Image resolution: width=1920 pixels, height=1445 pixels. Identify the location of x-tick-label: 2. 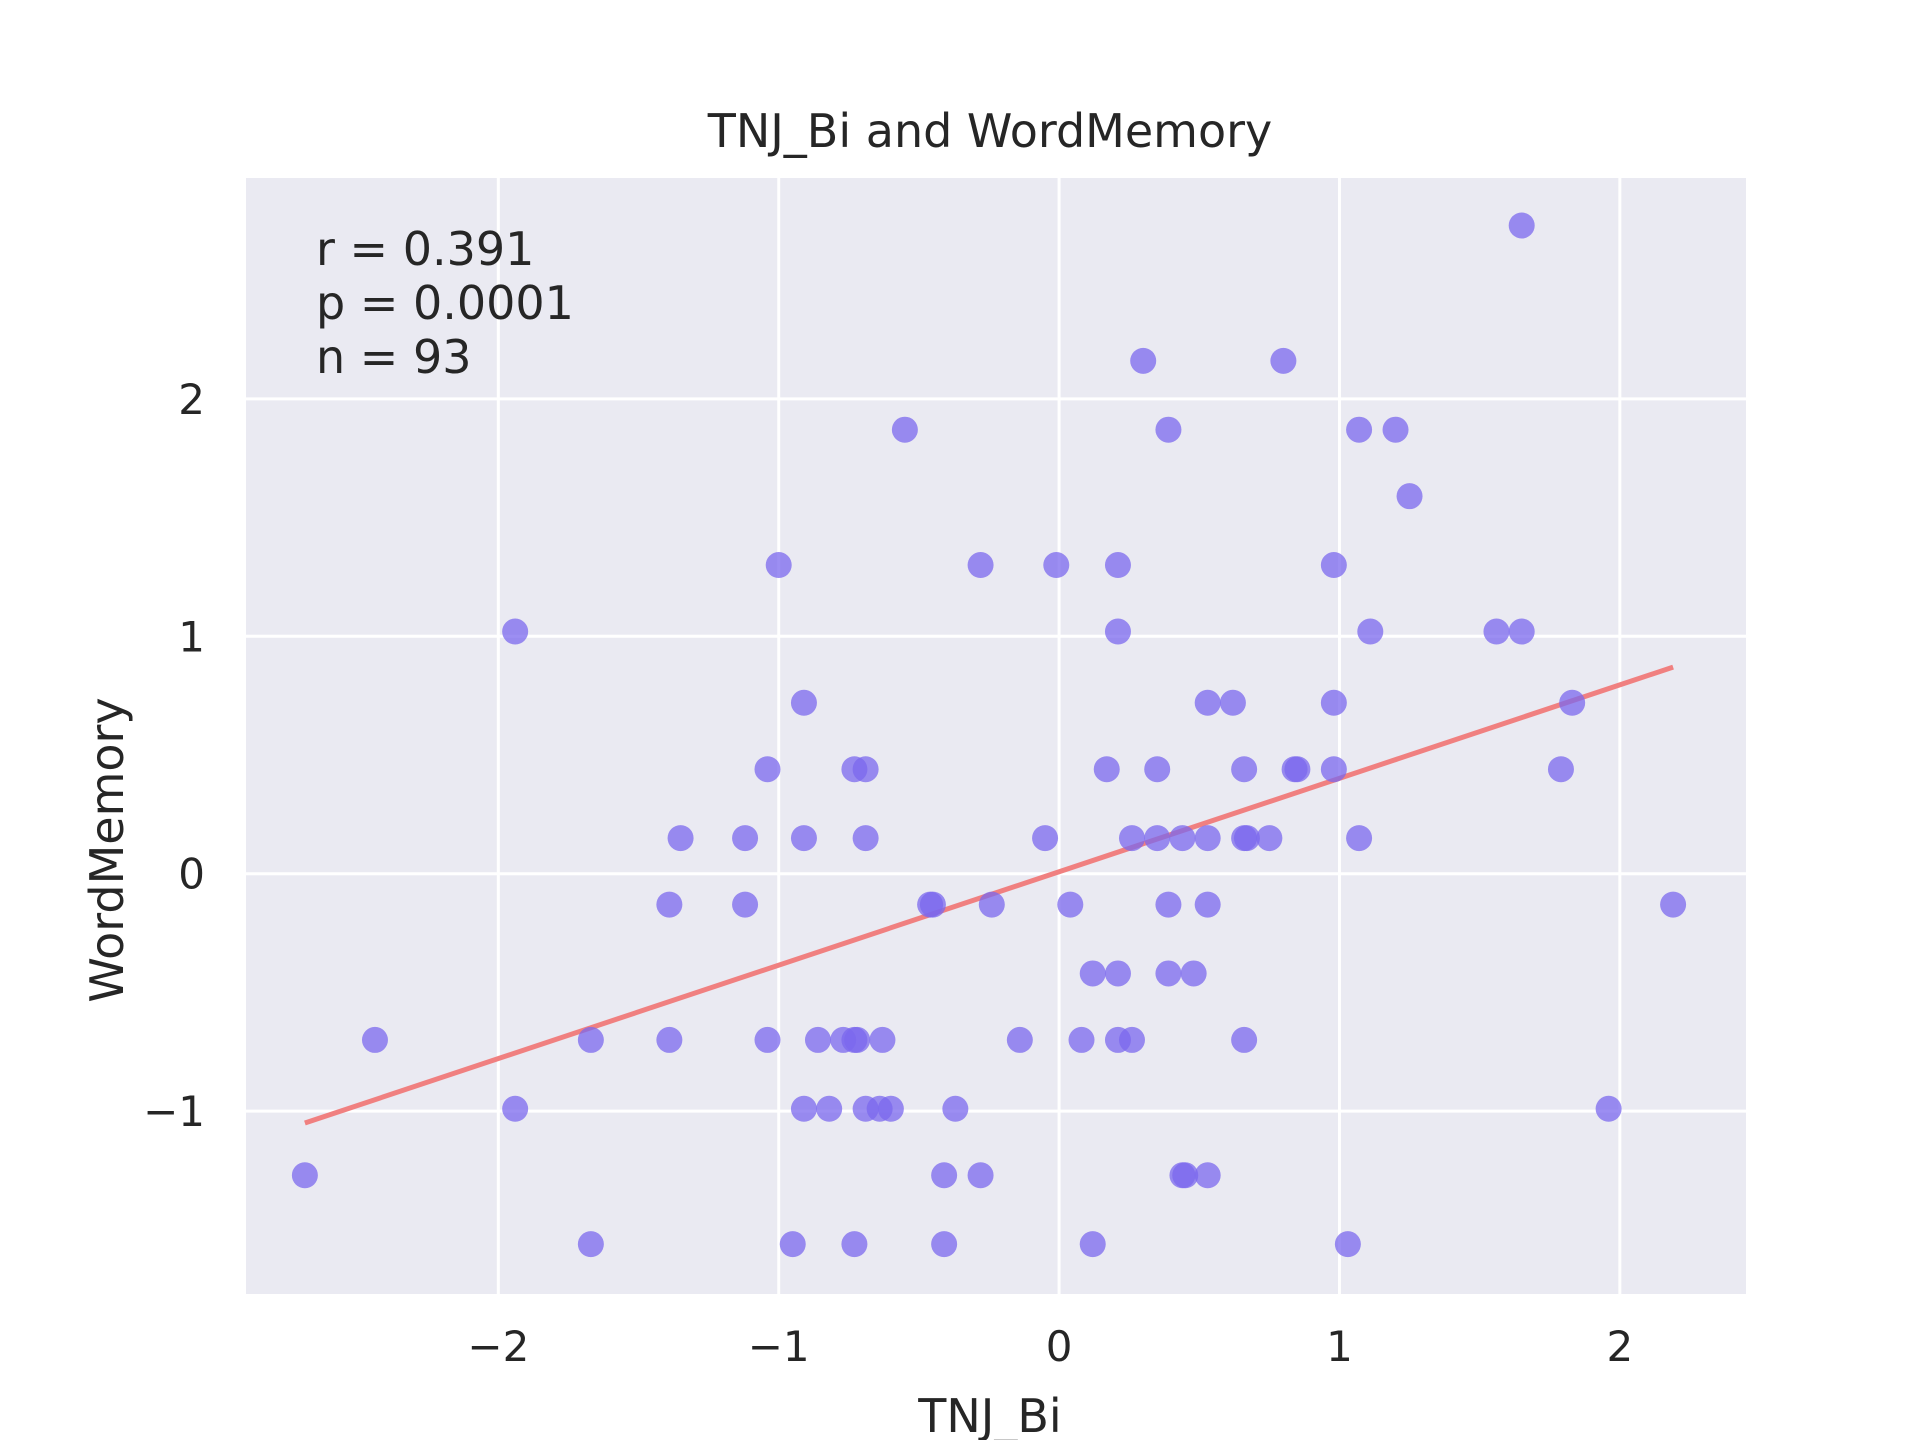
(1619, 1346).